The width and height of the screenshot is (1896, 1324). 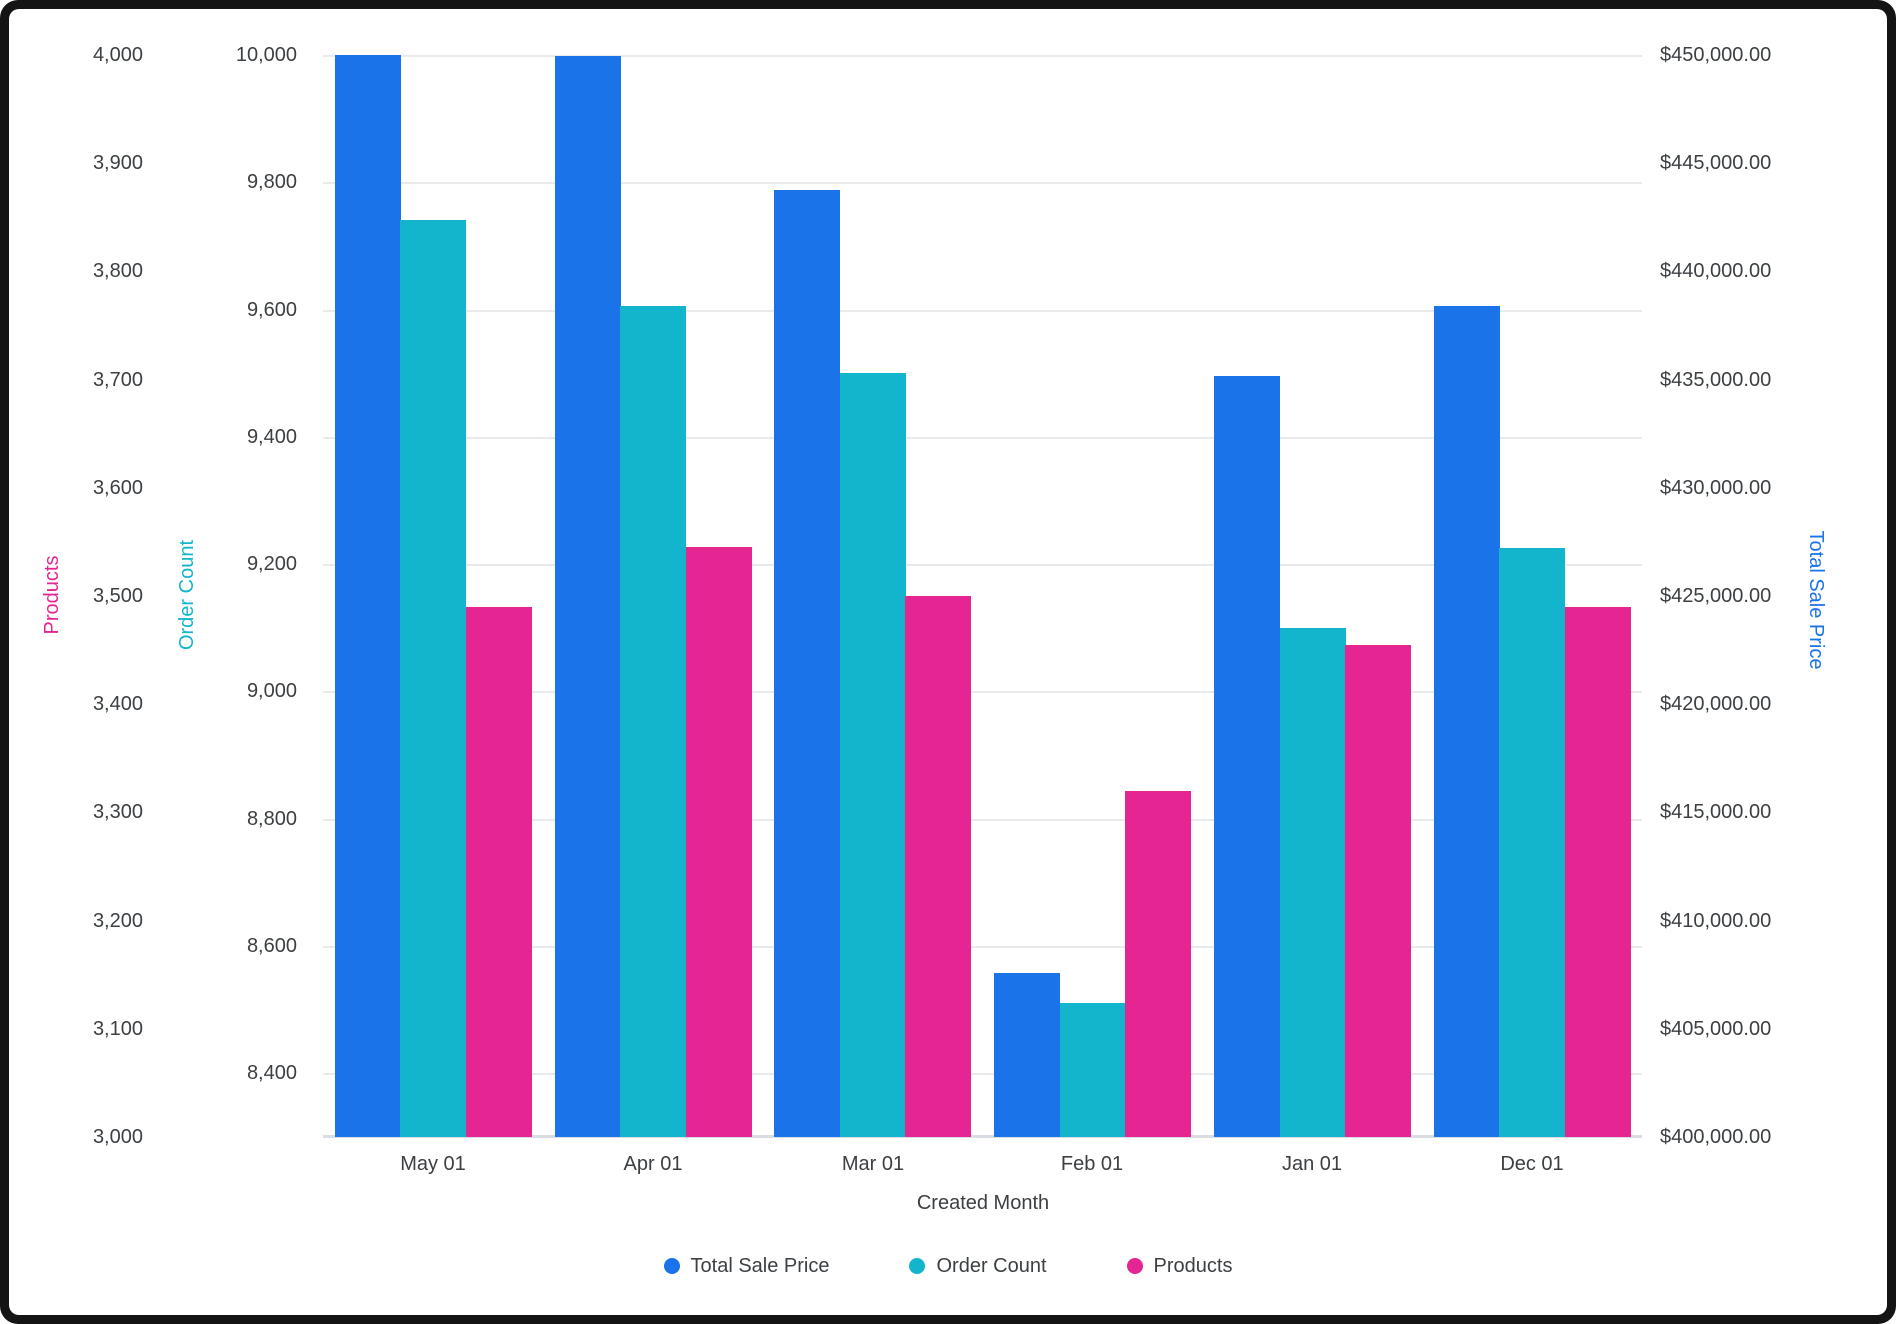 I want to click on y-tick-orders: 8,600, so click(x=271, y=946).